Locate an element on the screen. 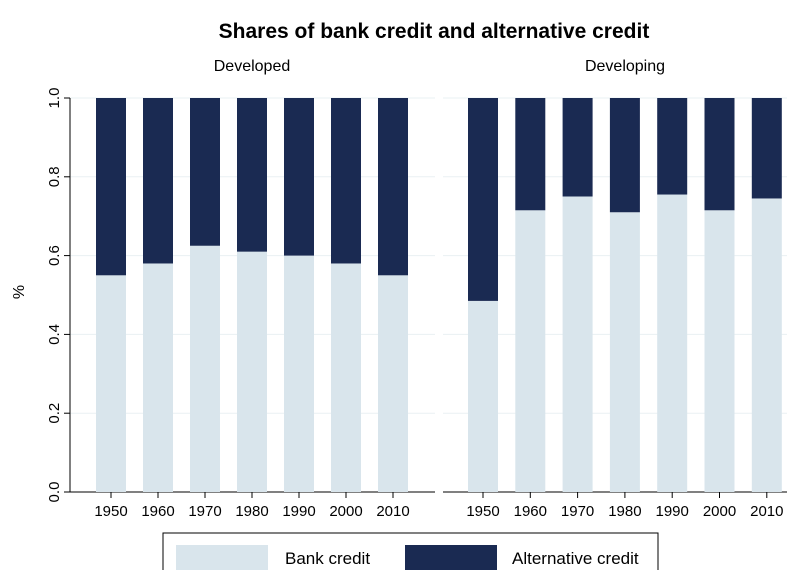  legend-swatch-alternative-credit is located at coordinates (451, 557).